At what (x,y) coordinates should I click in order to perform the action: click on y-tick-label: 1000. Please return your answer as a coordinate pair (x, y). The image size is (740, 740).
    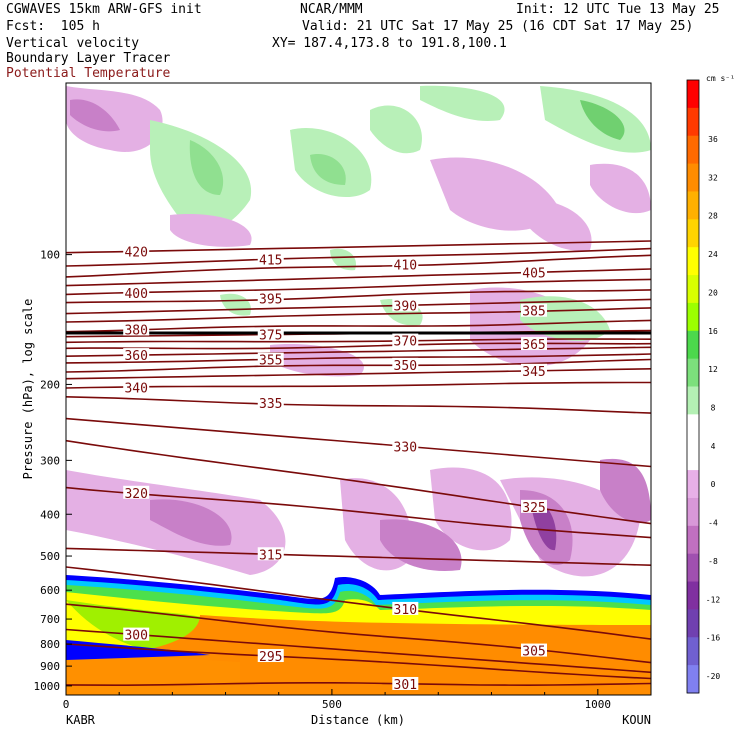
    Looking at the image, I should click on (47, 686).